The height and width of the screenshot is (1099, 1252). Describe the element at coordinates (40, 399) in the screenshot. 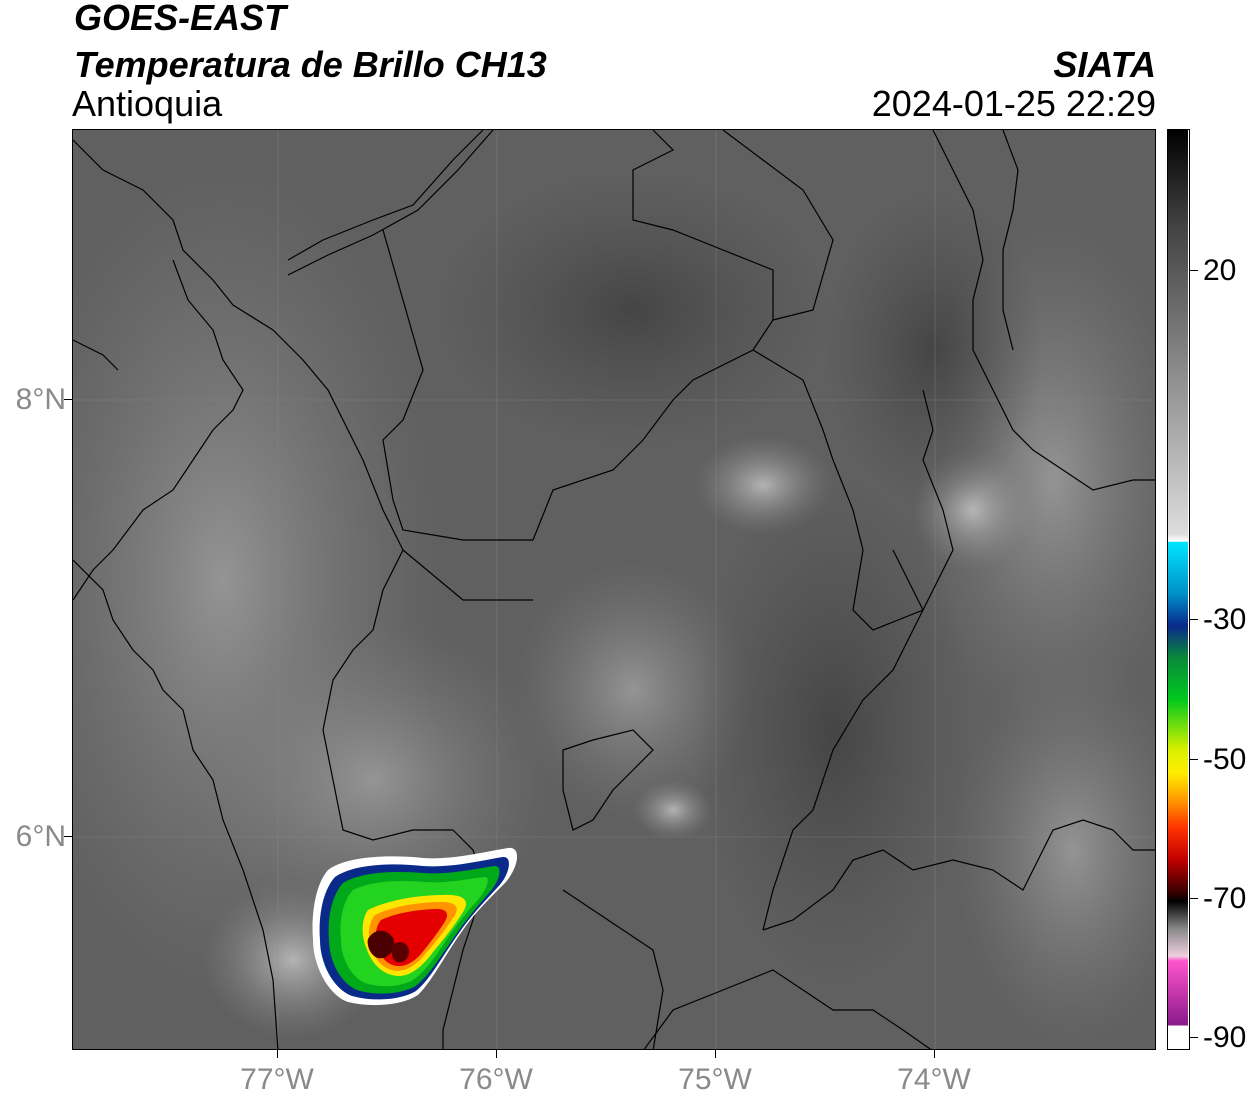

I see `lat-tick-label: 8°N` at that location.